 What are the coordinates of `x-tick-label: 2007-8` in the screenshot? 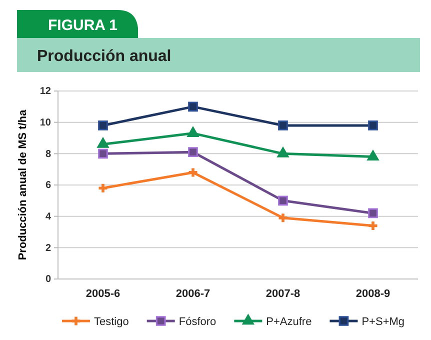 It's located at (283, 294).